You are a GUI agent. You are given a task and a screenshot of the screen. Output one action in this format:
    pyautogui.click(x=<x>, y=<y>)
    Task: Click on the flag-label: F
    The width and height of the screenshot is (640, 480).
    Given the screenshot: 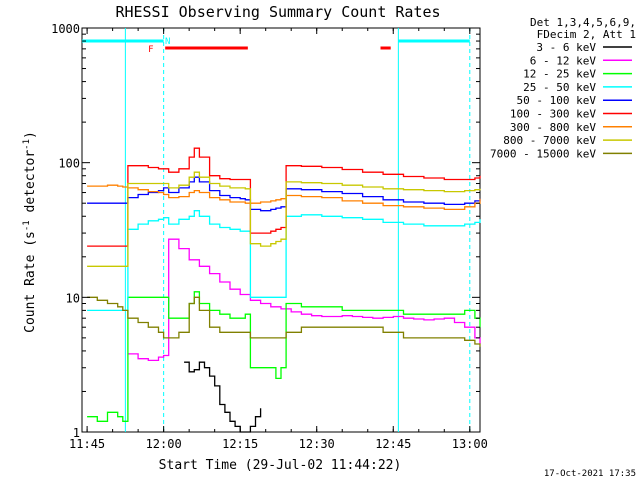 What is the action you would take?
    pyautogui.click(x=150, y=50)
    